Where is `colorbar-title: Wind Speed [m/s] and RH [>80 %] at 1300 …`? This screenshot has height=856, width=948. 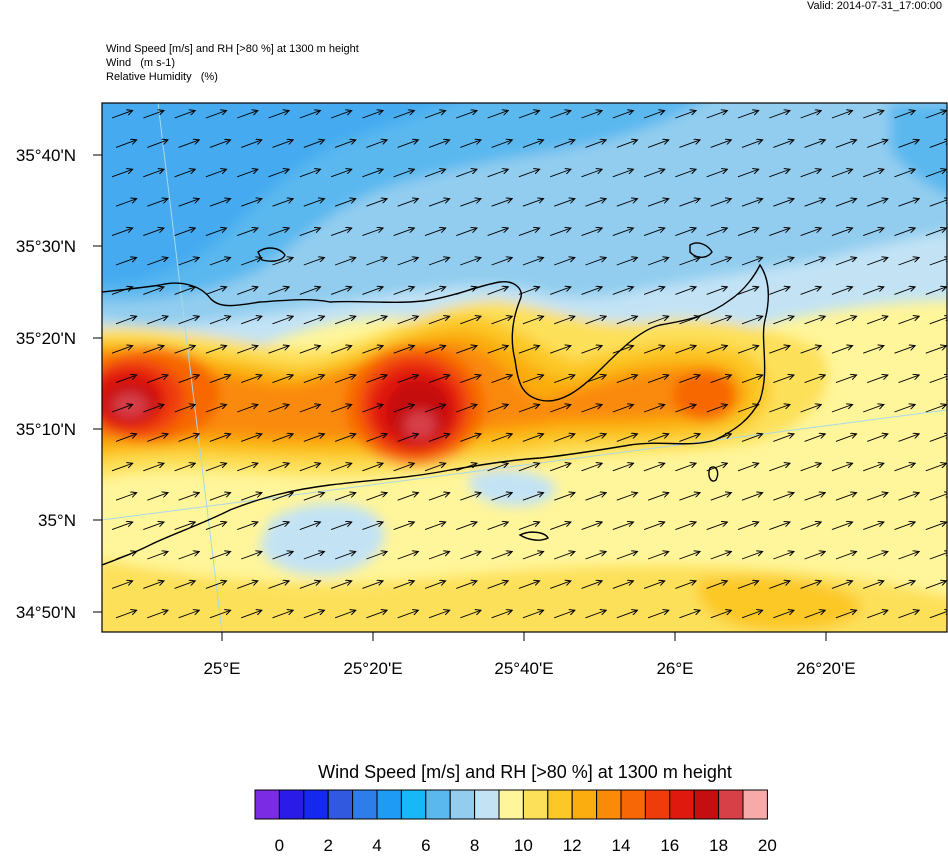
colorbar-title: Wind Speed [m/s] and RH [>80 %] at 1300 … is located at coordinates (525, 772).